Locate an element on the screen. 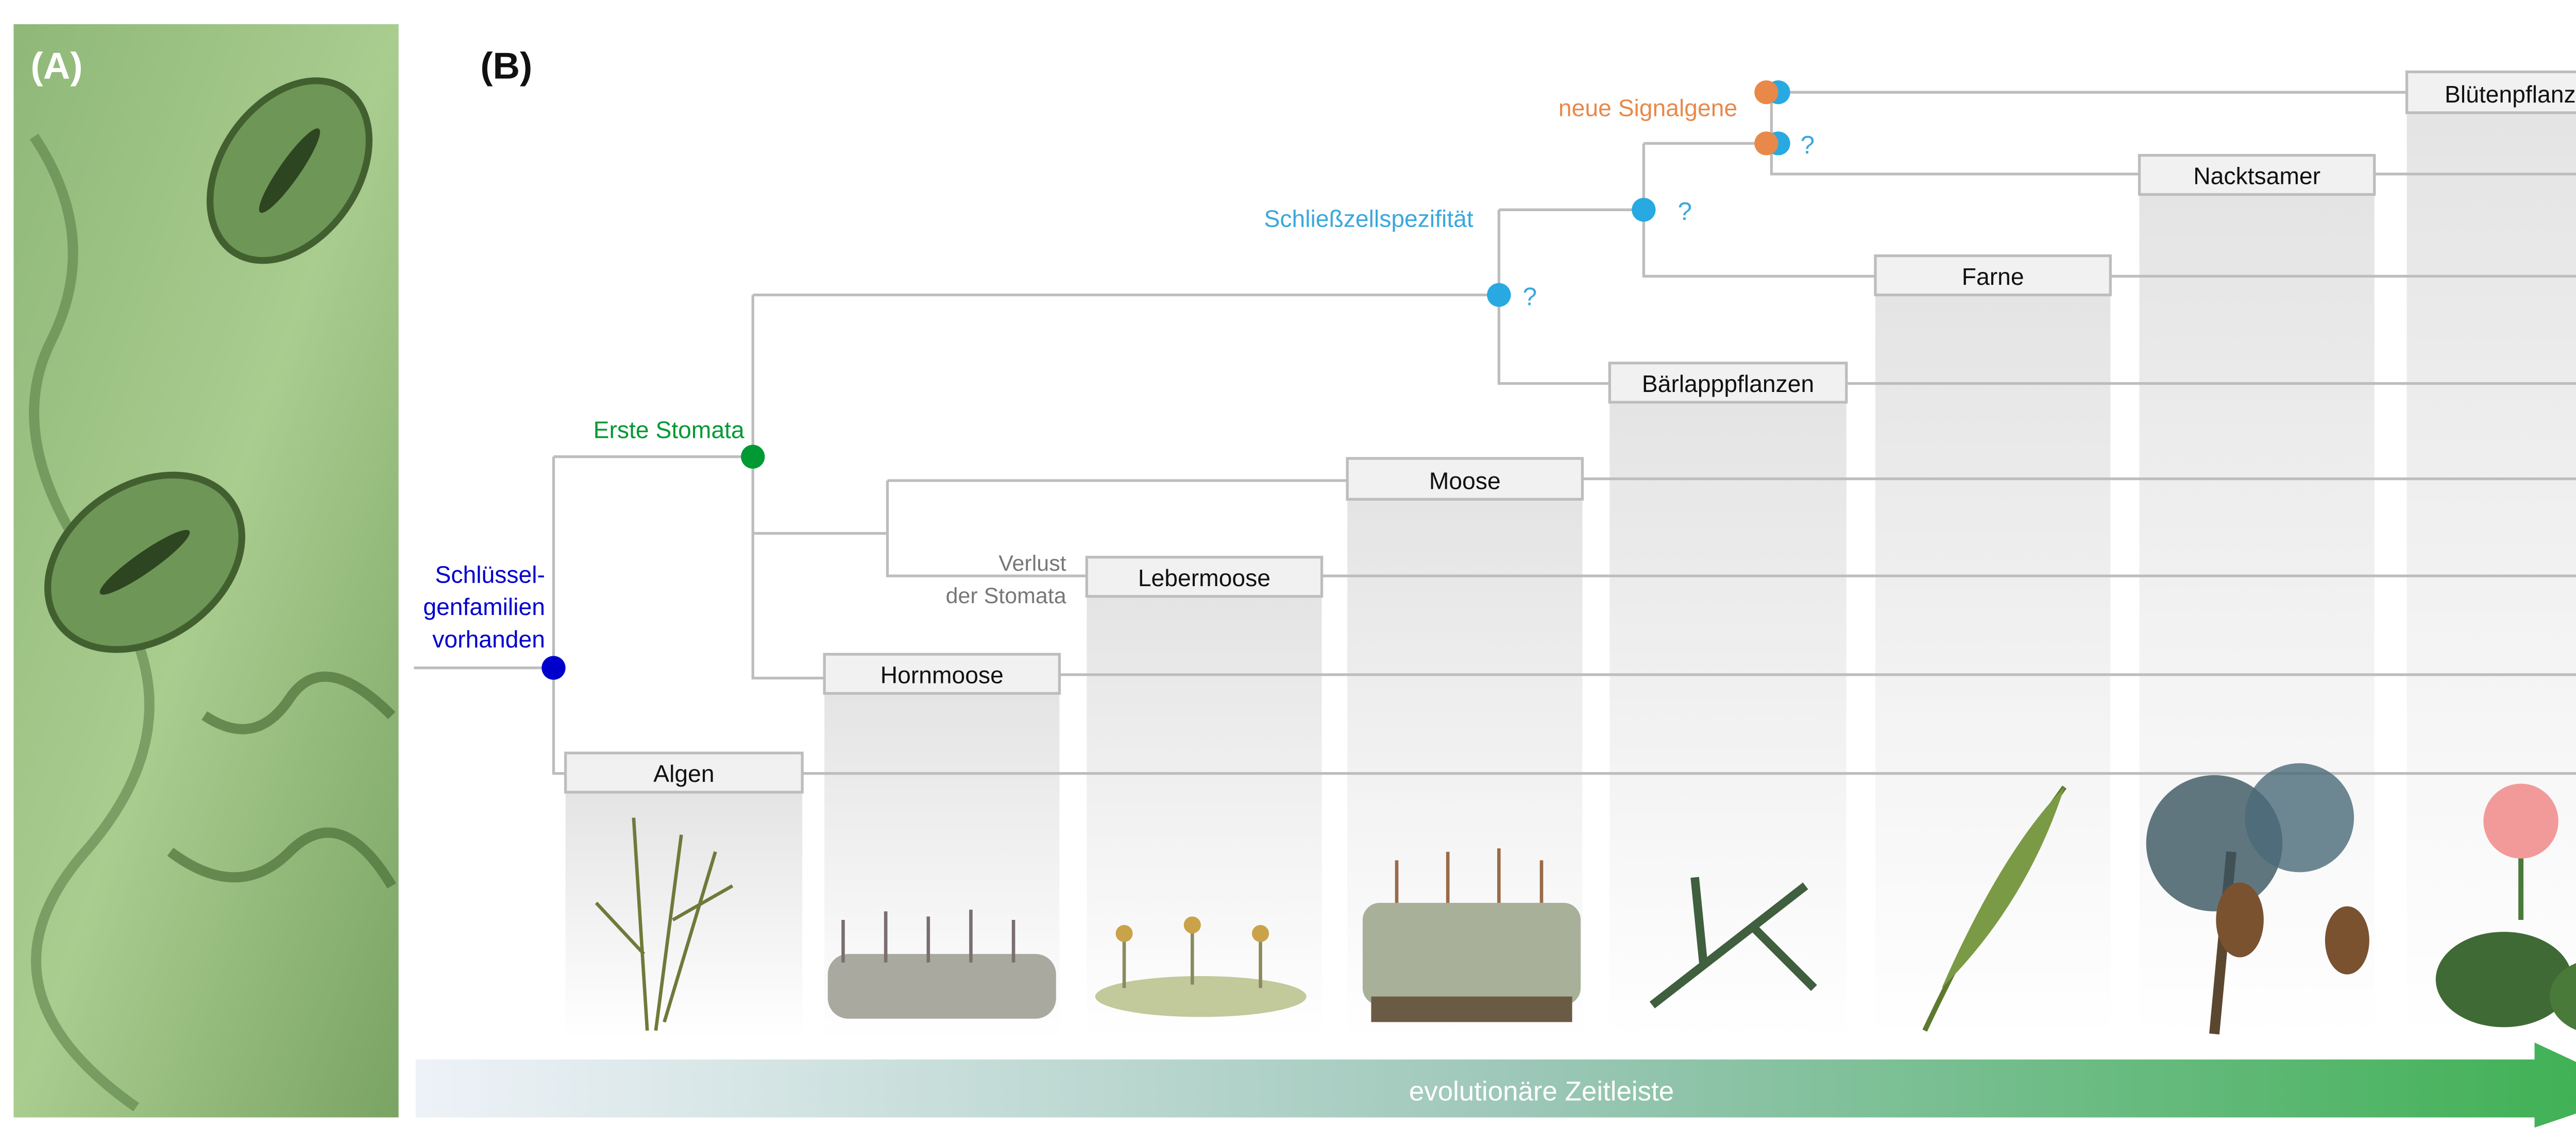 The width and height of the screenshot is (2576, 1145). taxon-bluetenpflanzen: Blütenpflanzen is located at coordinates (2490, 92).